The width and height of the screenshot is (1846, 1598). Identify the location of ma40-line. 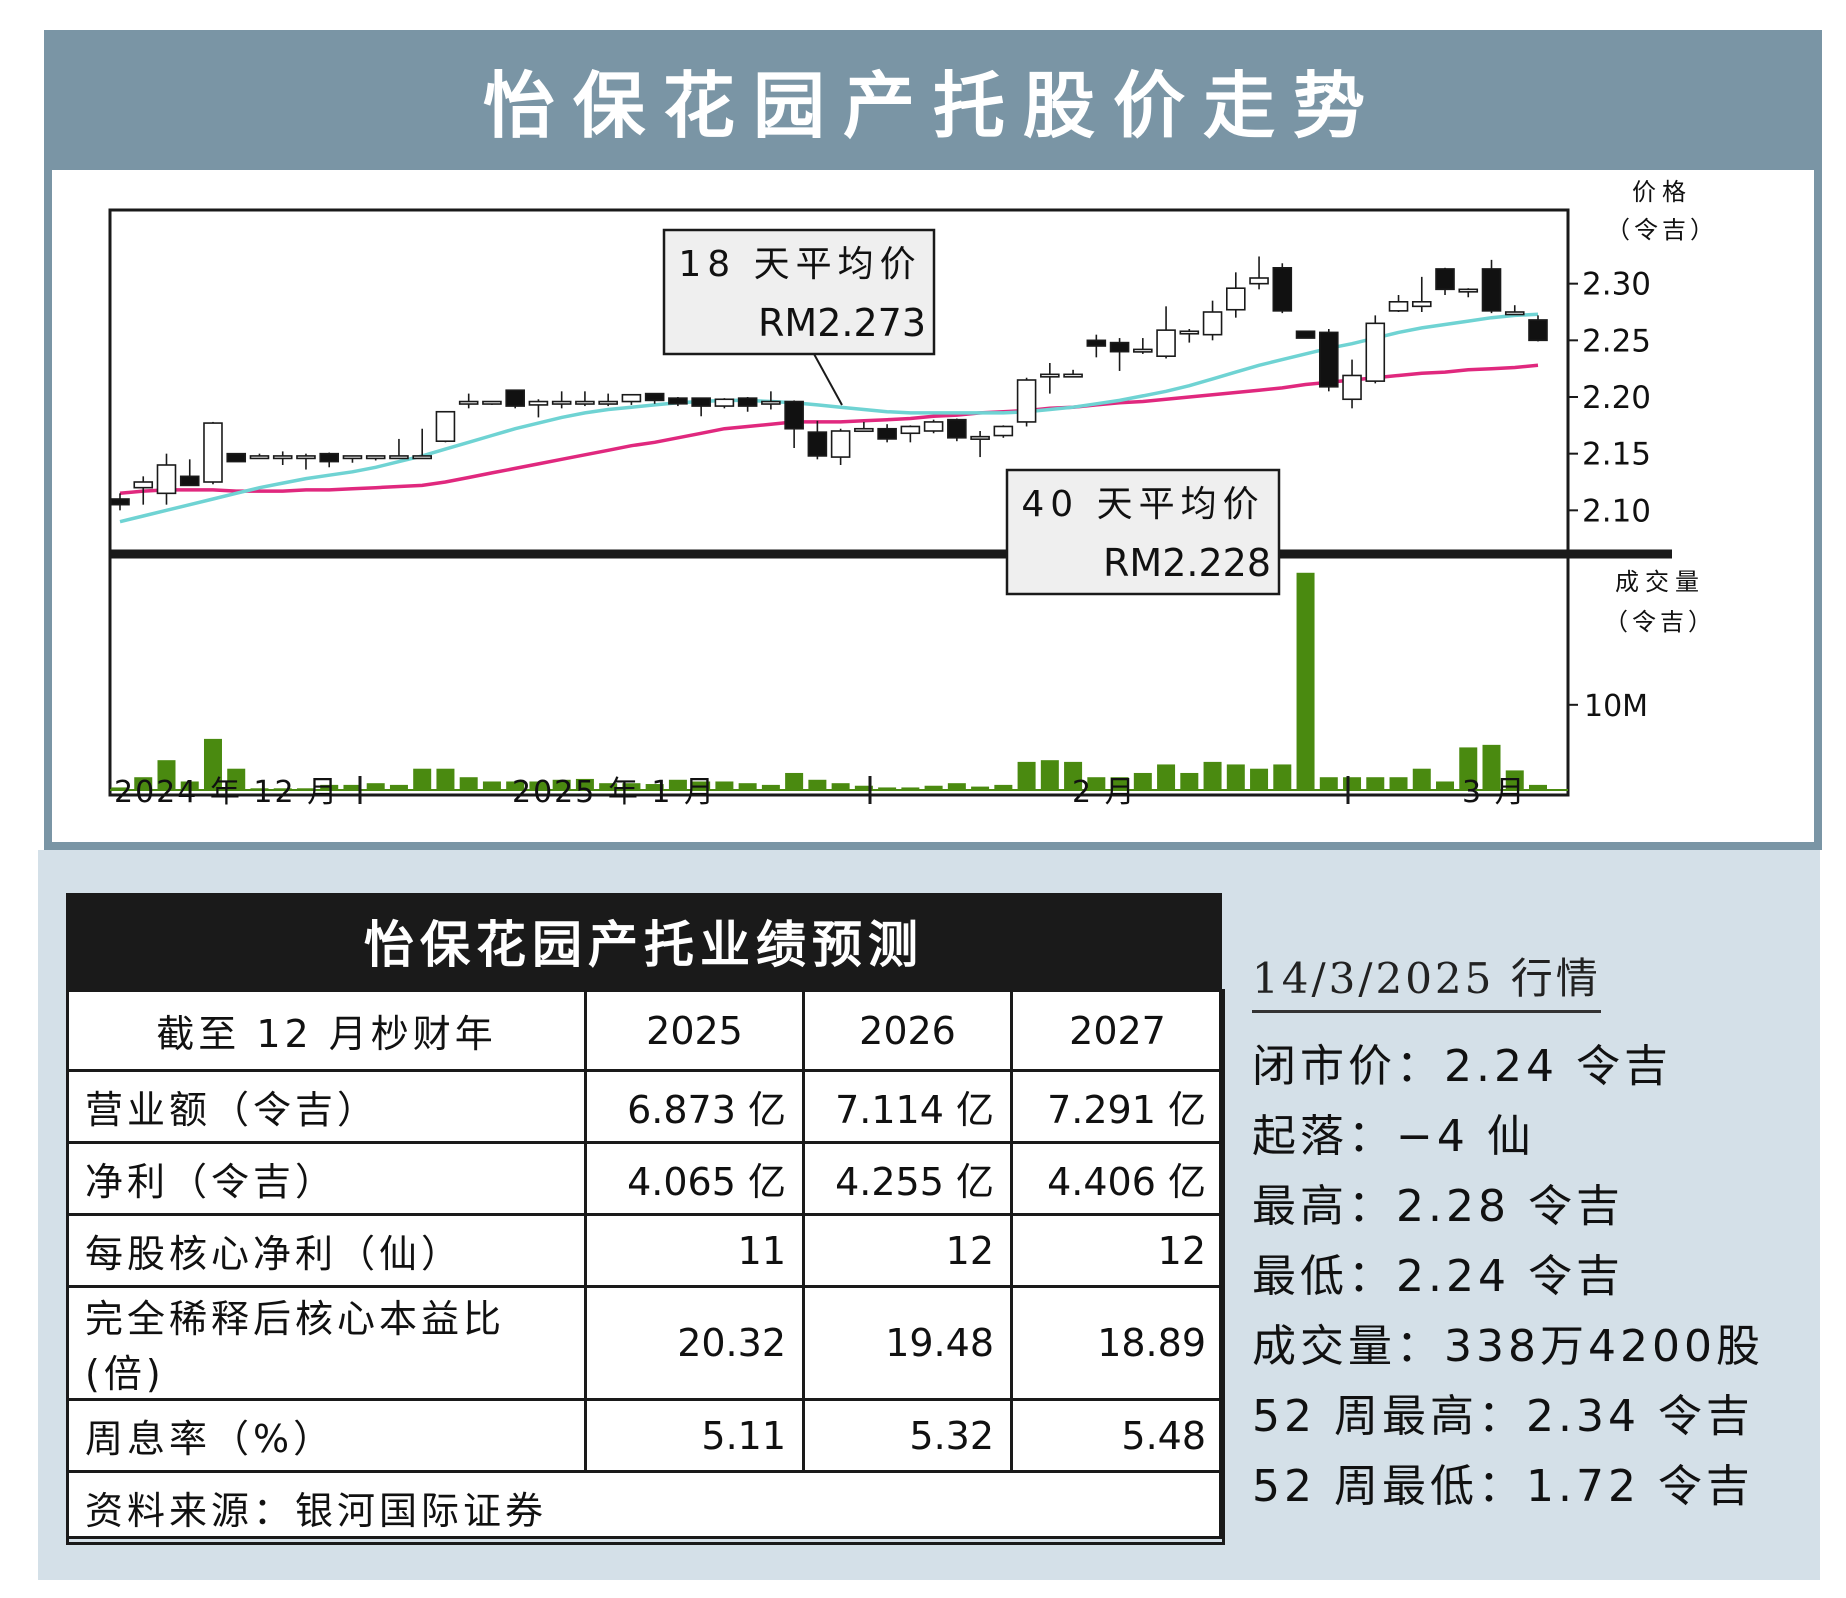
(829, 429).